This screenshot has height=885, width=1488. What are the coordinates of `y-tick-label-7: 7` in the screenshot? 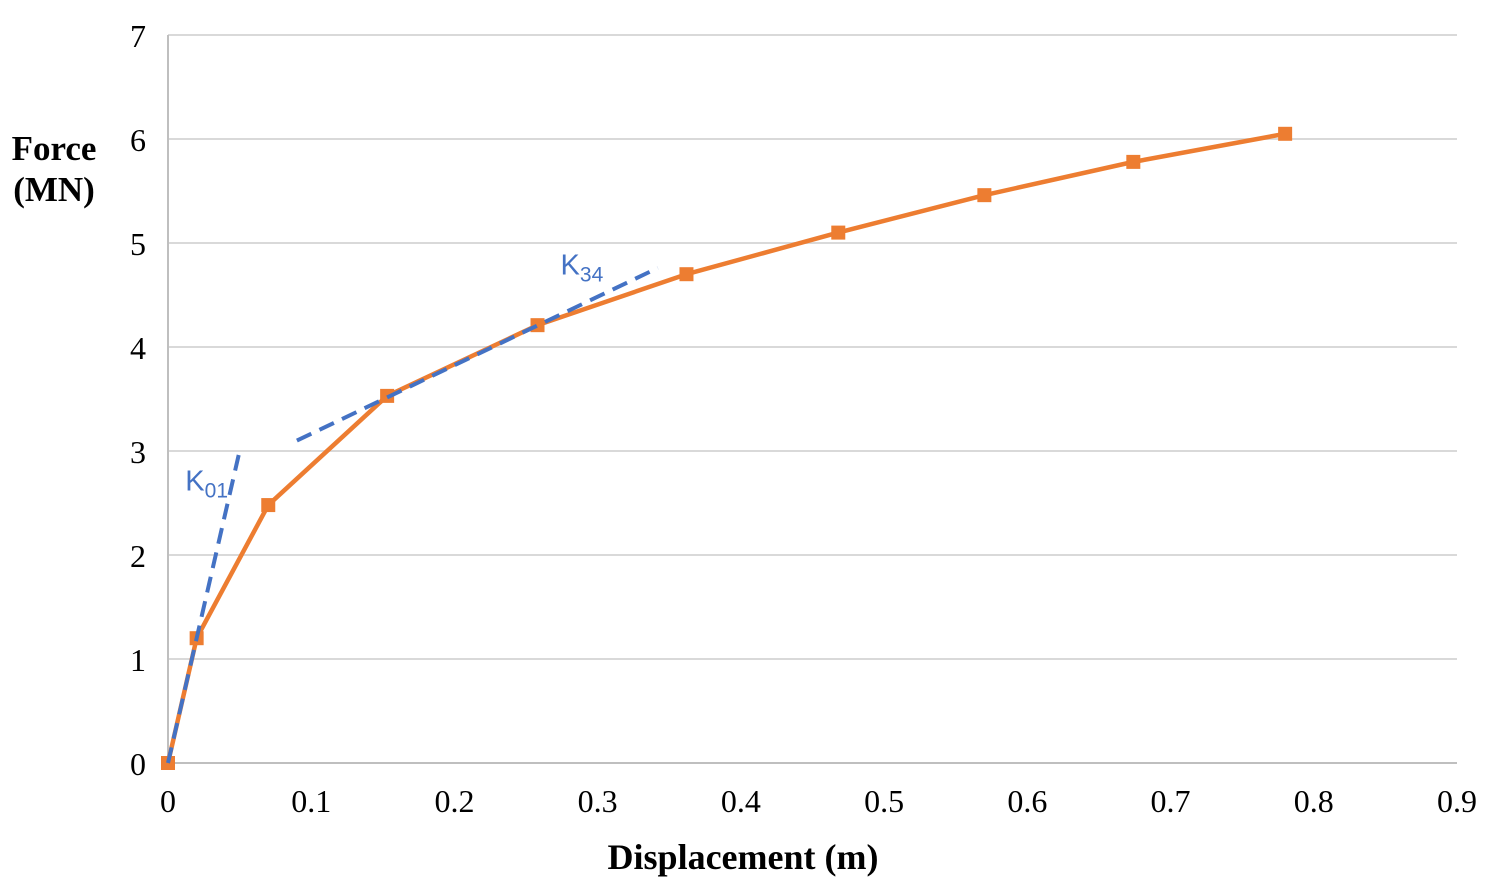 It's located at (138, 36).